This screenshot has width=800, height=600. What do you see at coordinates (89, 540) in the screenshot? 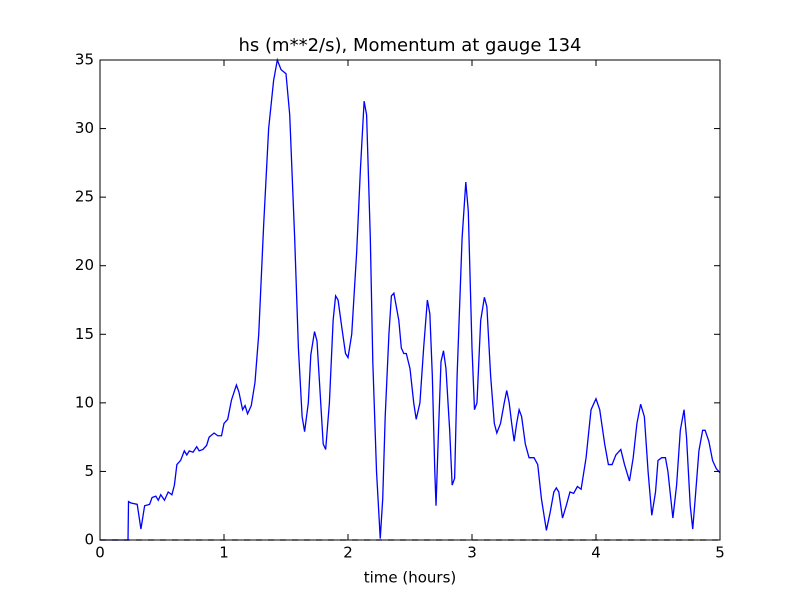
I see `y-tick-label: 0` at bounding box center [89, 540].